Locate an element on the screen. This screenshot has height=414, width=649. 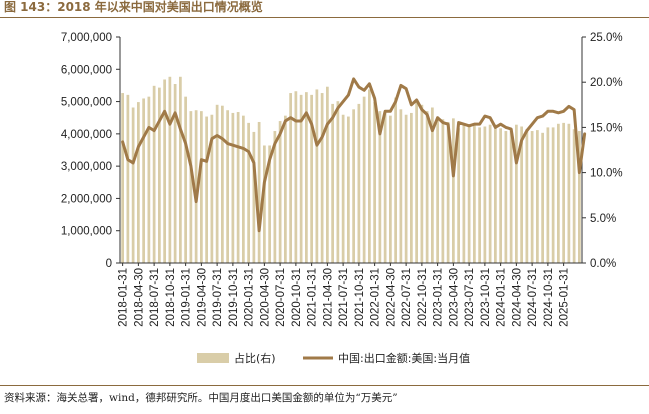
x-tick-label: 2018-01-31 is located at coordinates (124, 297).